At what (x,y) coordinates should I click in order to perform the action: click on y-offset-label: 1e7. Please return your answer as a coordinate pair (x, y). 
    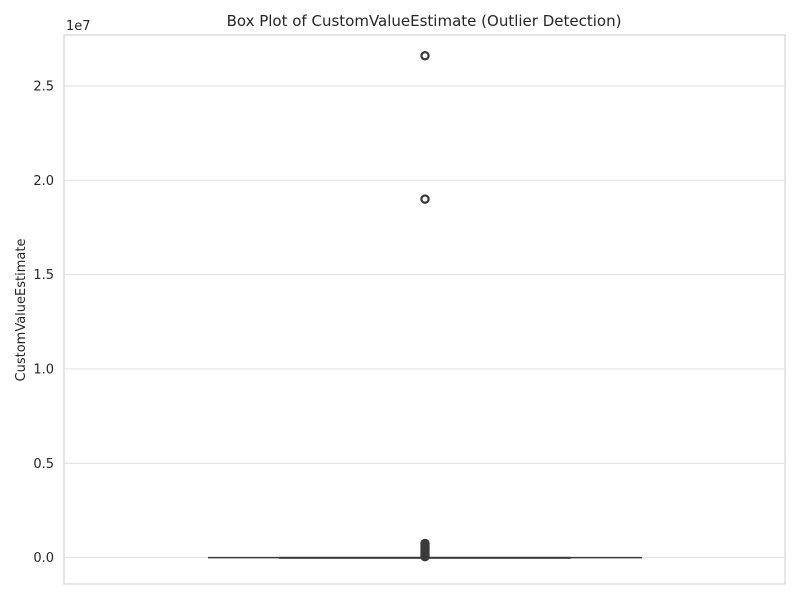
    Looking at the image, I should click on (78, 26).